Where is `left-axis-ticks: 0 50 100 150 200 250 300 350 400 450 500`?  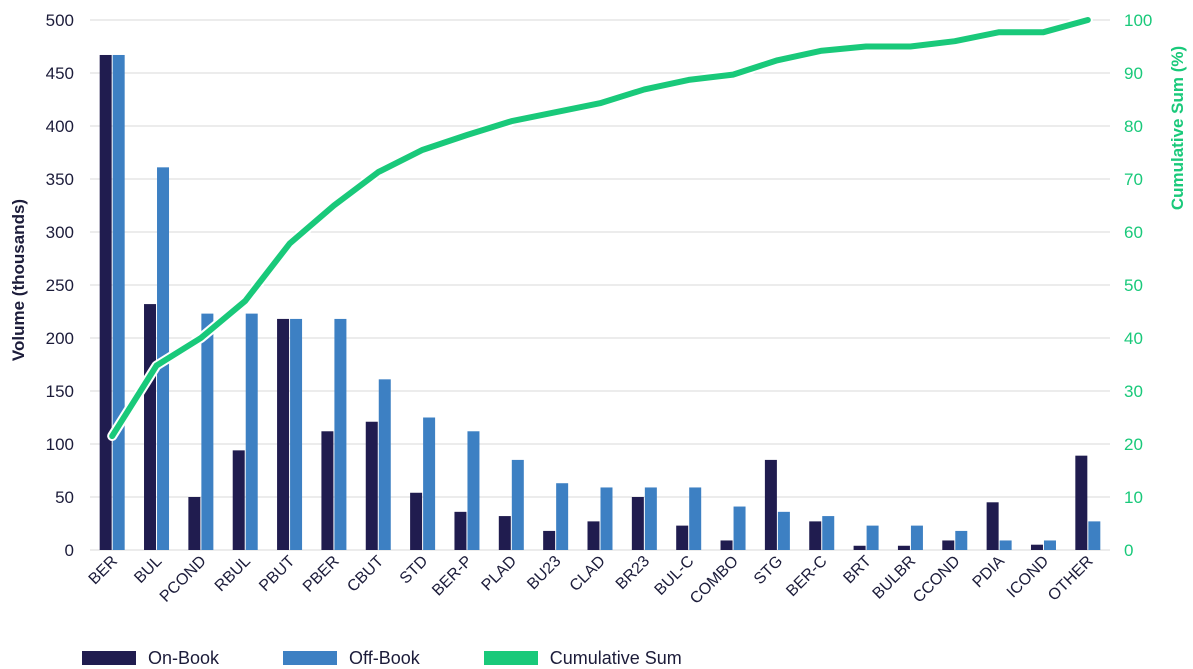 left-axis-ticks: 0 50 100 150 200 250 300 350 400 450 500 is located at coordinates (60, 285).